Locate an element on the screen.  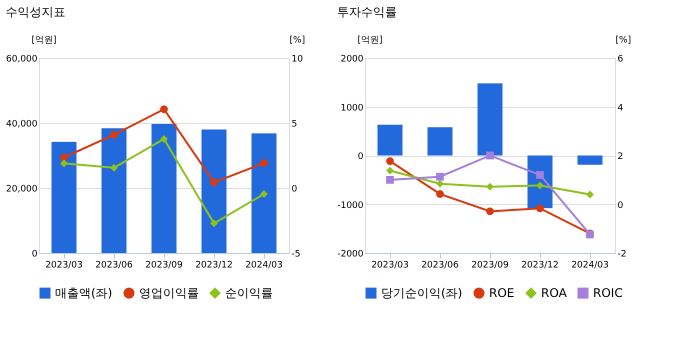
y-tick-label: -1000 is located at coordinates (350, 205).